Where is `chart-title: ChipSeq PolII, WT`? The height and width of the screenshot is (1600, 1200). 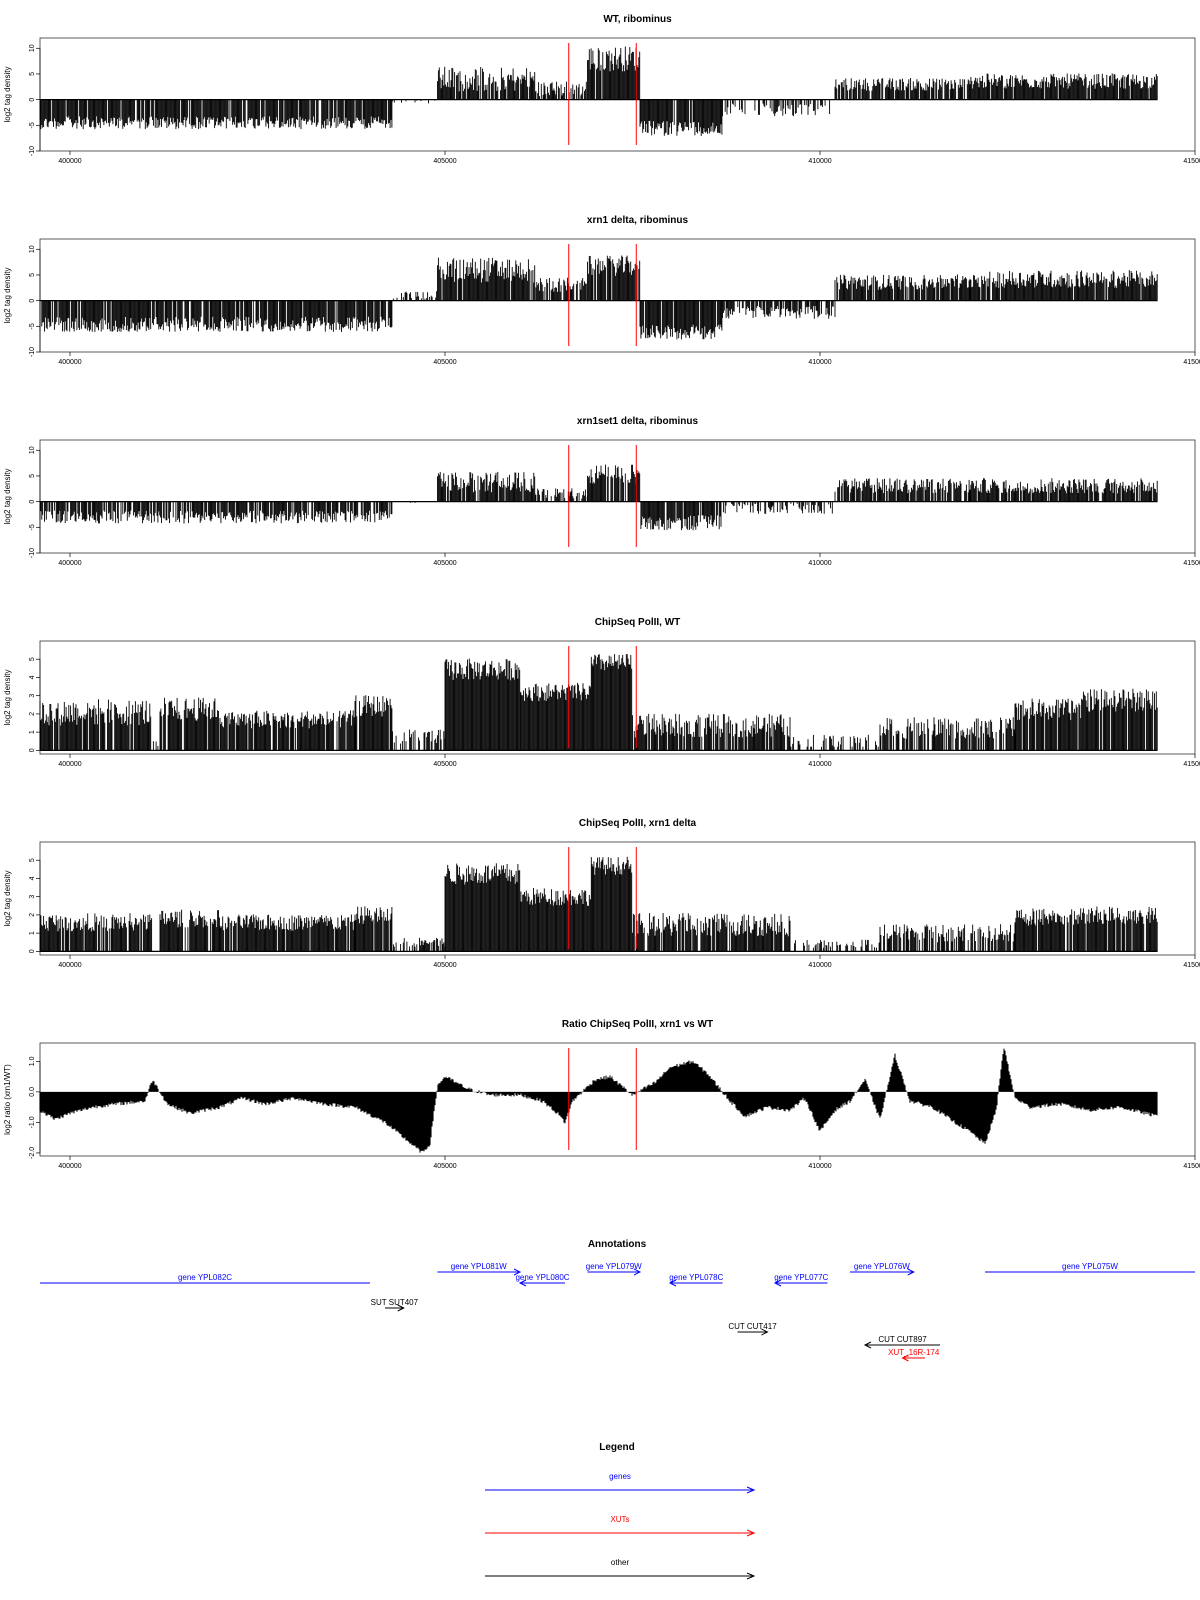
chart-title: ChipSeq PolII, WT is located at coordinates (638, 622).